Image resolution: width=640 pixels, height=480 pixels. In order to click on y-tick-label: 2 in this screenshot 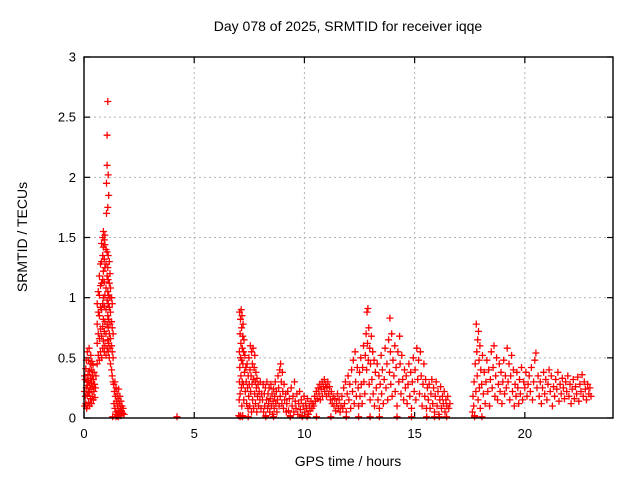, I will do `click(72, 177)`.